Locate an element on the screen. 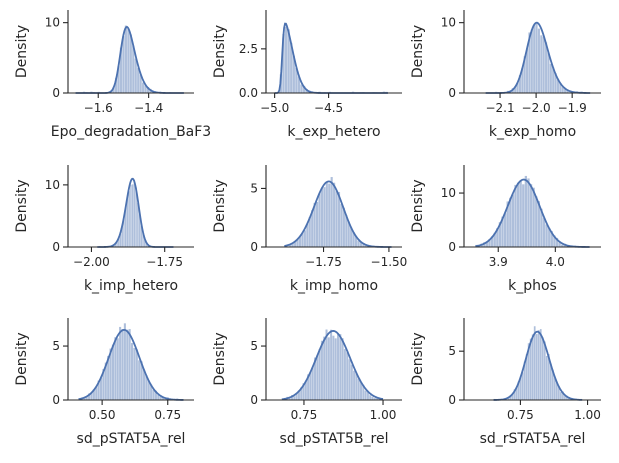 The image size is (619, 463). x-tick-label: −5.0 is located at coordinates (274, 108).